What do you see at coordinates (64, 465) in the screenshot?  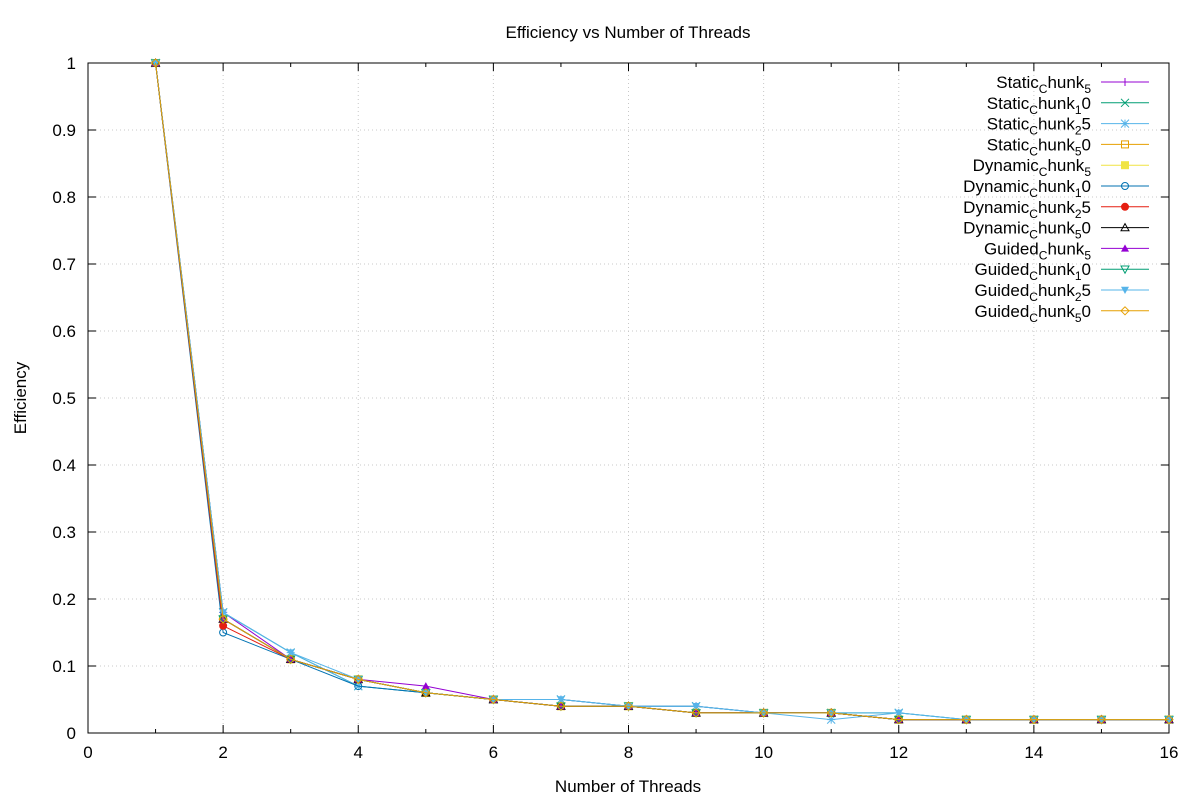 I see `y-tick-label: 0.4` at bounding box center [64, 465].